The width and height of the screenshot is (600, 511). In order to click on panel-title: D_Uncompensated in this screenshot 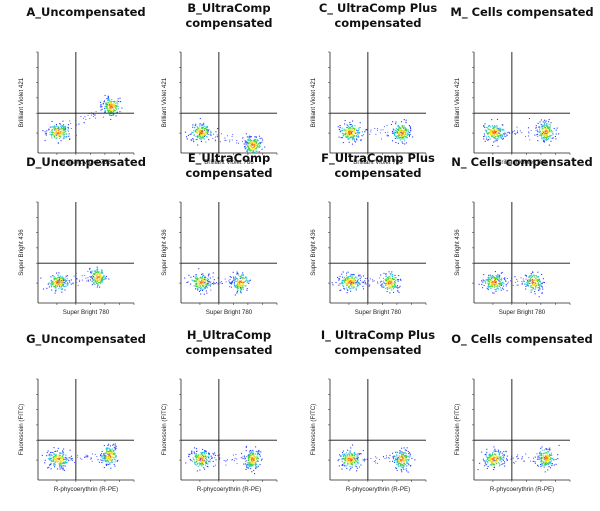, I will do `click(86, 162)`.